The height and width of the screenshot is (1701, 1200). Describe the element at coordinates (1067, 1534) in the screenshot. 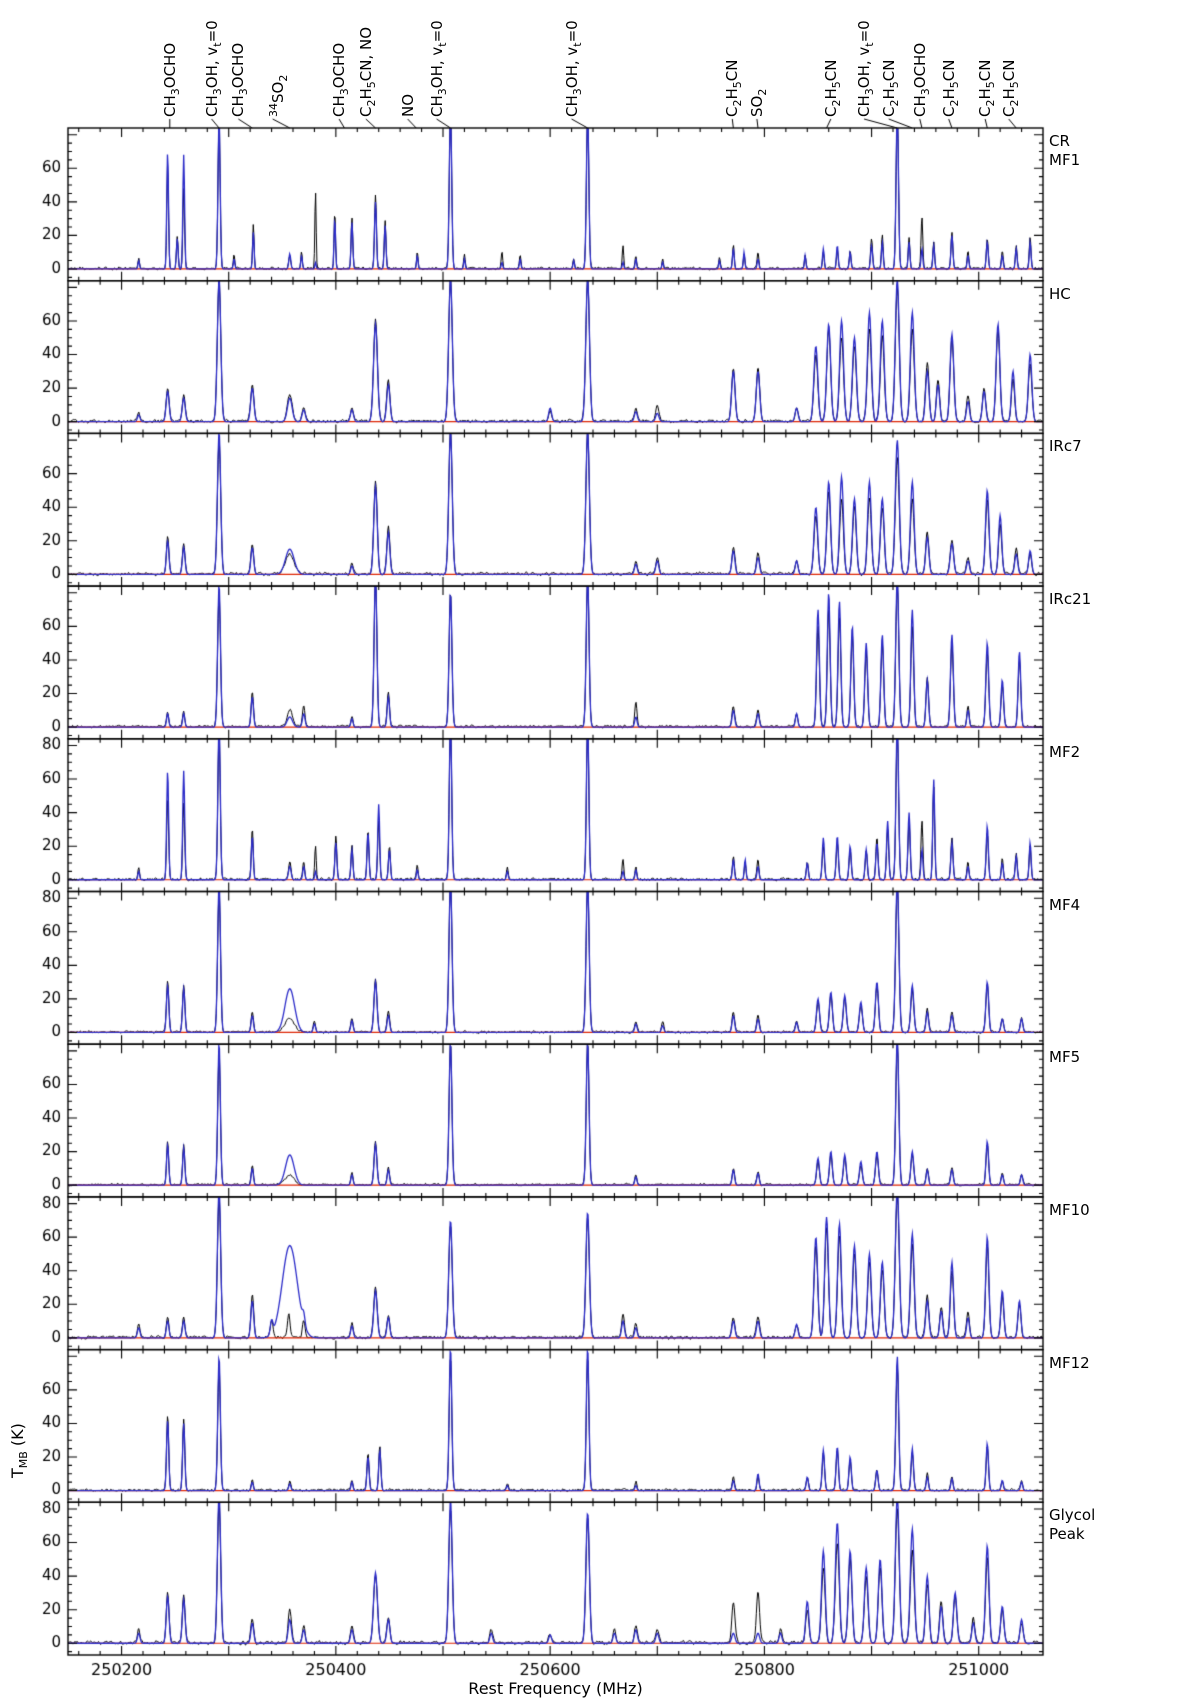

I see `panel-label-peak: Peak` at that location.